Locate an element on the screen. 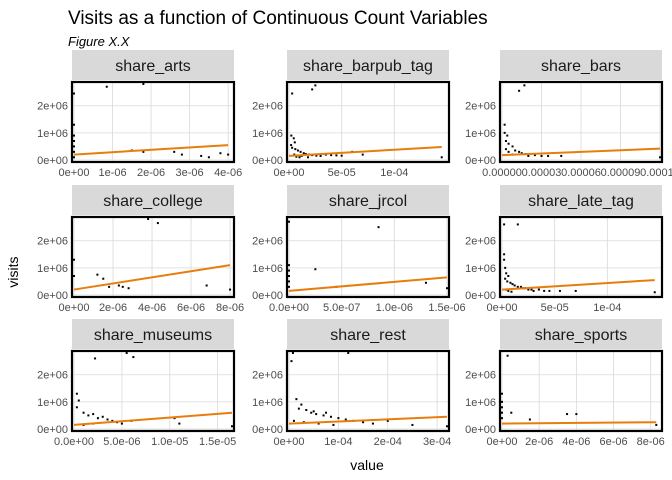 The image size is (672, 480). x-tick-label: 2e-04 is located at coordinates (388, 442).